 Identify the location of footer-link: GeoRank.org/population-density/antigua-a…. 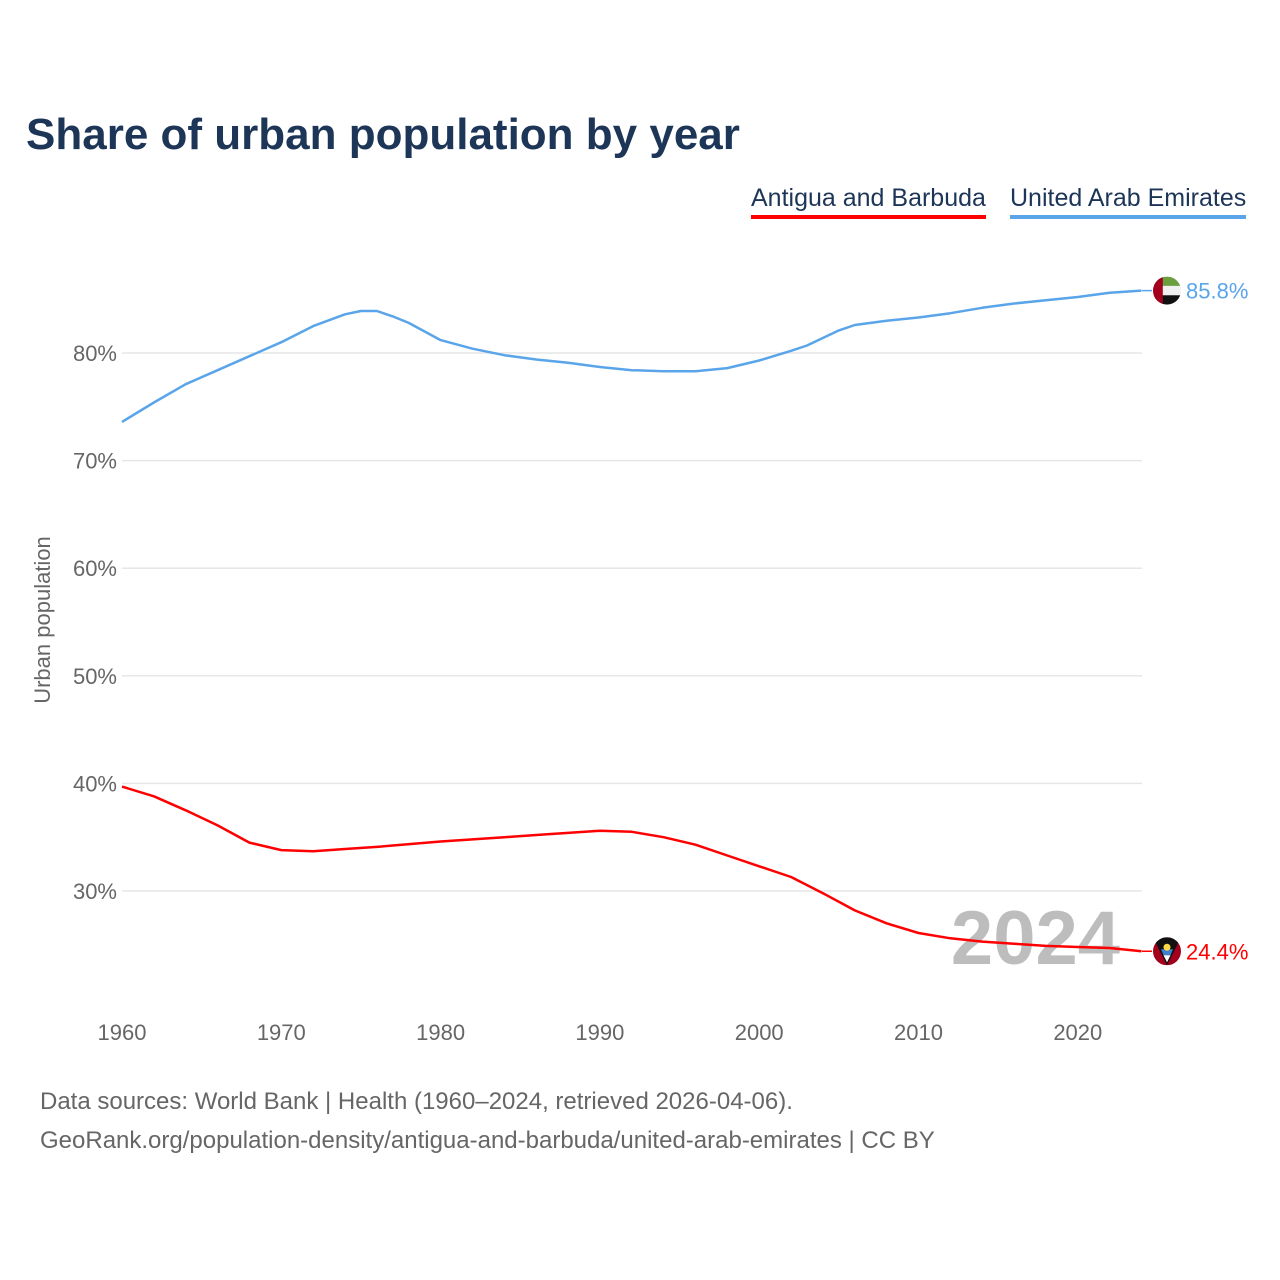
(487, 1140).